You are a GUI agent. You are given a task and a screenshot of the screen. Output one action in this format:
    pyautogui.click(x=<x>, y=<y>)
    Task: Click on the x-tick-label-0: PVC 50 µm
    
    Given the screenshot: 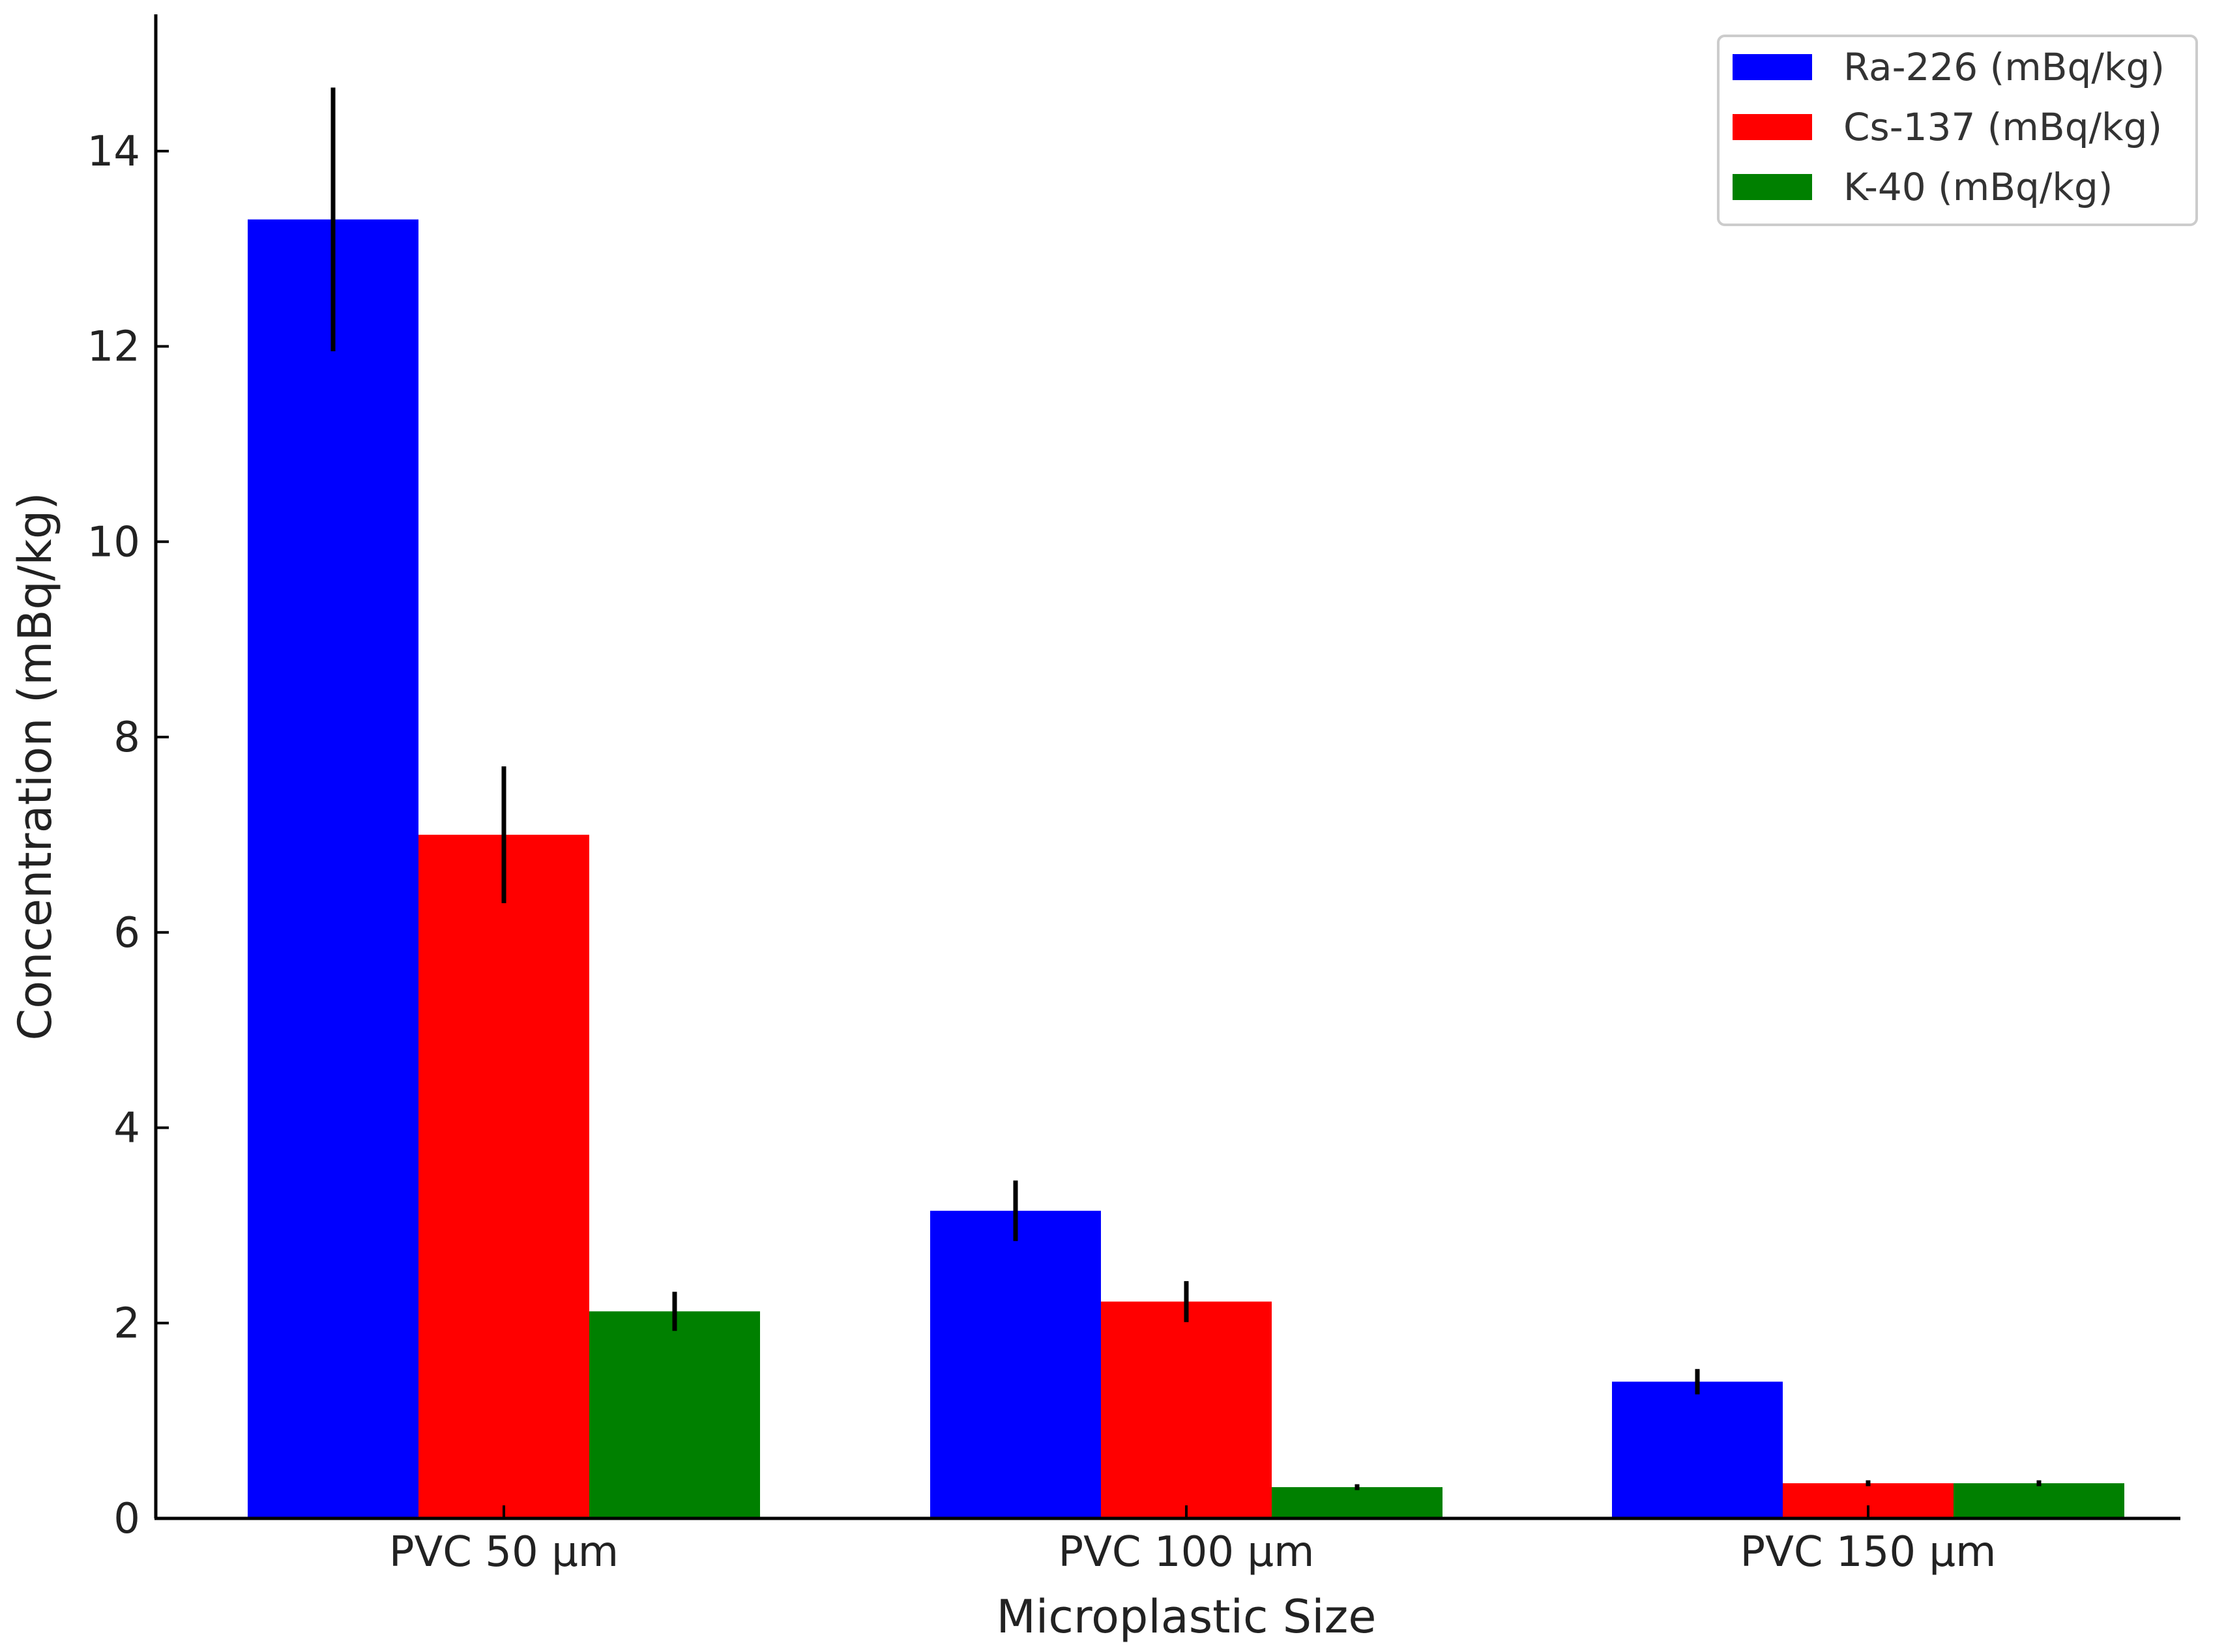 What is the action you would take?
    pyautogui.click(x=504, y=1552)
    